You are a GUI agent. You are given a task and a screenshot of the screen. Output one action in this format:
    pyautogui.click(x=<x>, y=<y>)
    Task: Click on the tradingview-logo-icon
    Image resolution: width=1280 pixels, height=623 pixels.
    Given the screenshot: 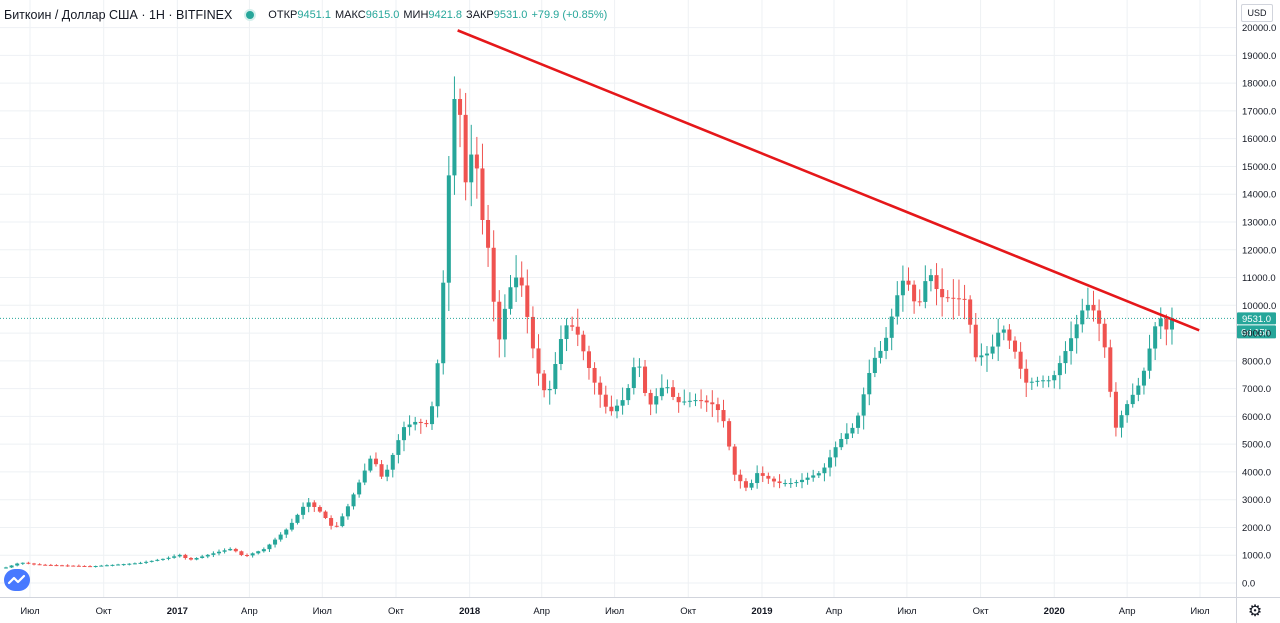 What is the action you would take?
    pyautogui.click(x=17, y=580)
    